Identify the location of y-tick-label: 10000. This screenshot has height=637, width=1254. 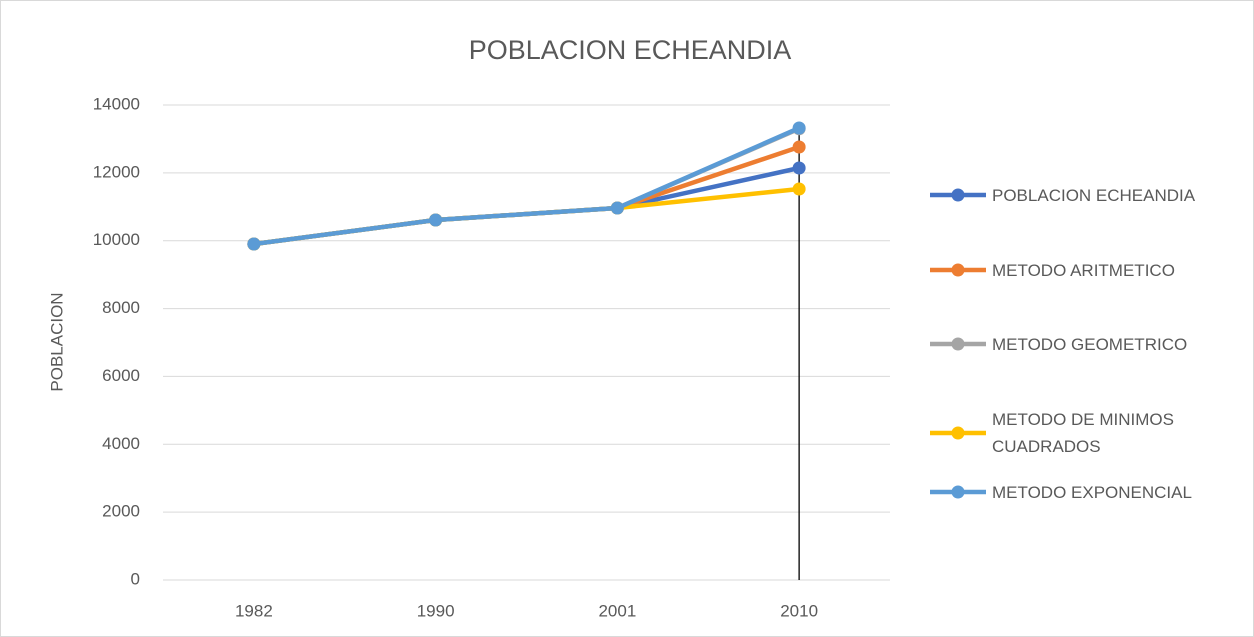
(116, 239).